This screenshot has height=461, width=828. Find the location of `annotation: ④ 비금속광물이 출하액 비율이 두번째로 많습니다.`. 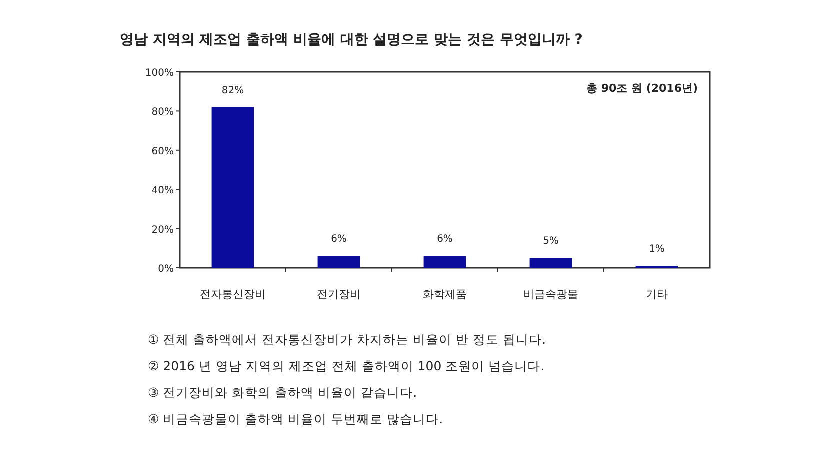

annotation: ④ 비금속광물이 출하액 비율이 두번째로 많습니다. is located at coordinates (296, 419).